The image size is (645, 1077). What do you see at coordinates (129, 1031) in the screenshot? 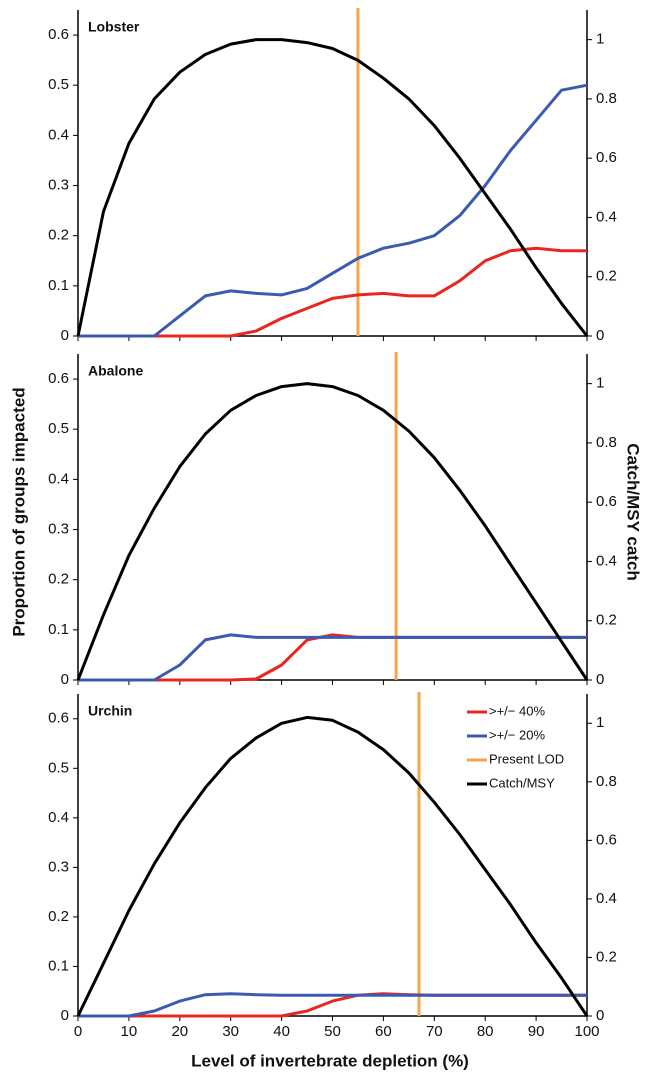
I see `x-tick-label: 10` at bounding box center [129, 1031].